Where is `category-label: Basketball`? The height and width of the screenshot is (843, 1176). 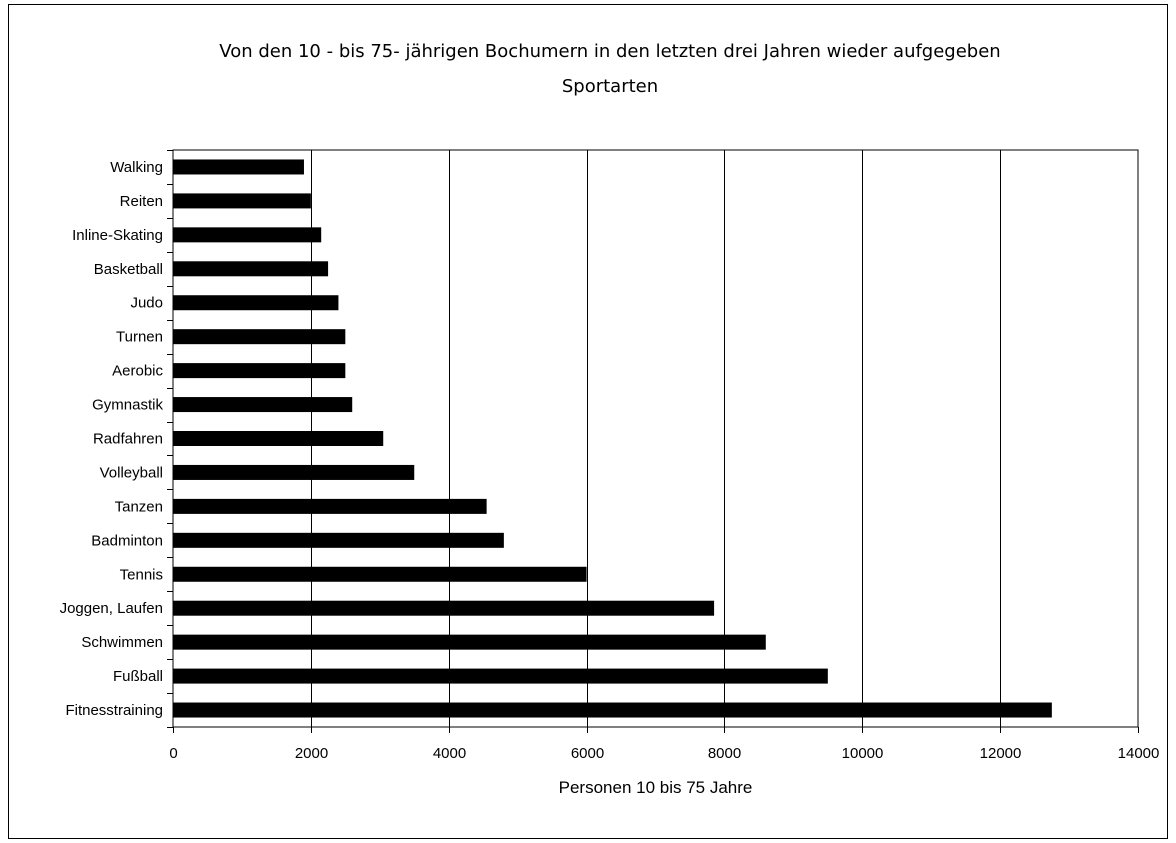
category-label: Basketball is located at coordinates (128, 269).